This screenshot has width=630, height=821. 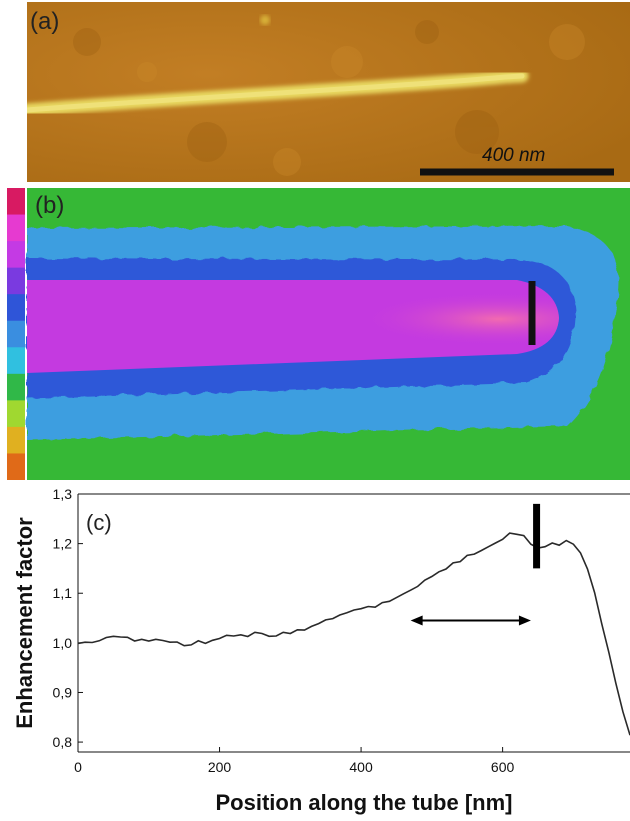 What do you see at coordinates (276, 93) in the screenshot?
I see `nanotube-highlight` at bounding box center [276, 93].